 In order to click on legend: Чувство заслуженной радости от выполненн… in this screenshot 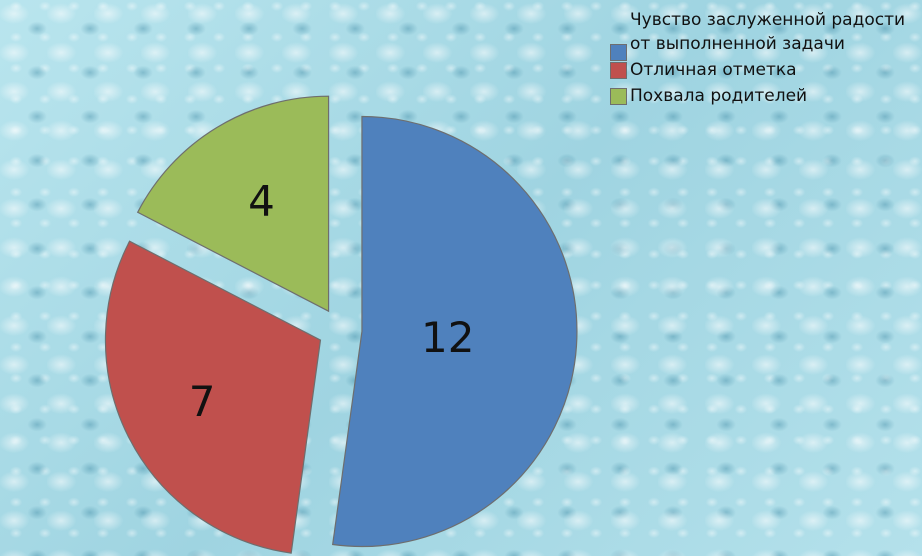, I will do `click(764, 59)`.